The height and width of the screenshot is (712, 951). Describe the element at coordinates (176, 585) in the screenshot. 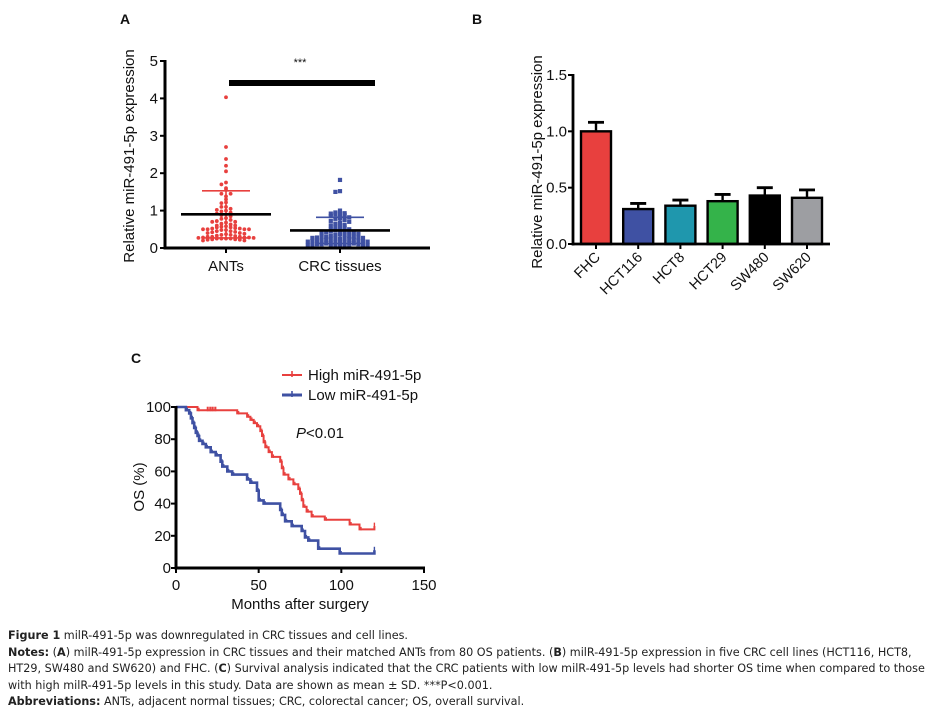

I see `panel-c-xtick-label: 0` at that location.